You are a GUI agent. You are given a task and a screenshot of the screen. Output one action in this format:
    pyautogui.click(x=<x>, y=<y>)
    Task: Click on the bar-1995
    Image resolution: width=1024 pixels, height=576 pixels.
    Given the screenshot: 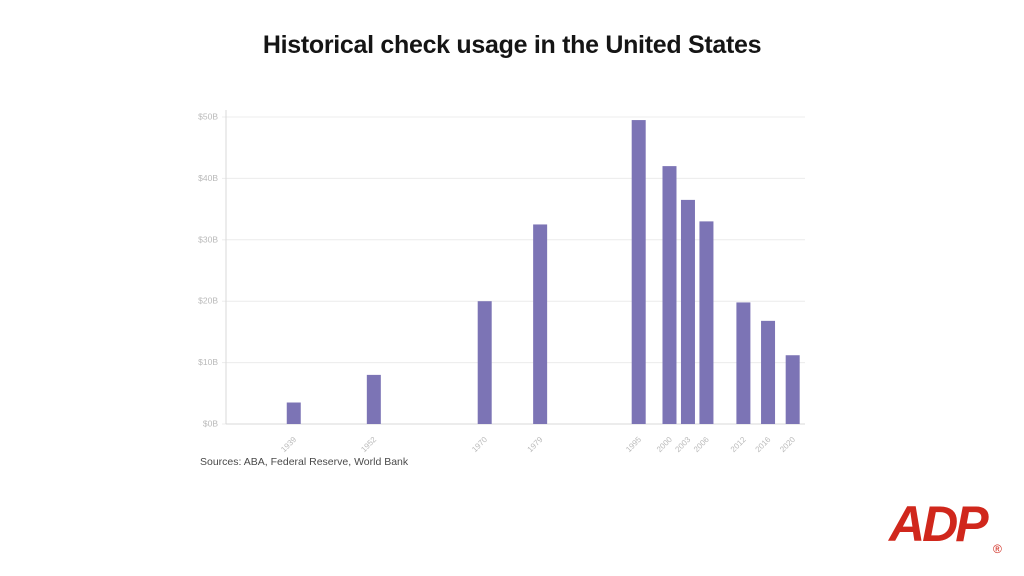 What is the action you would take?
    pyautogui.click(x=638, y=272)
    